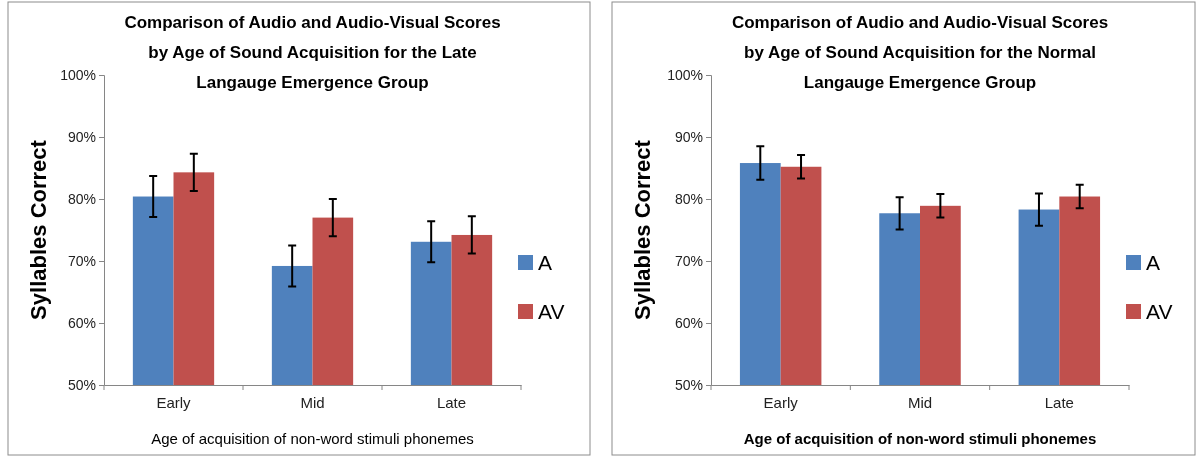 The image size is (1203, 459). I want to click on chart-title: Comparison of Audio and Audio-Visual Scores by Age of Sound Acquisition for the Late Langauge Emergence Group, so click(312, 52).